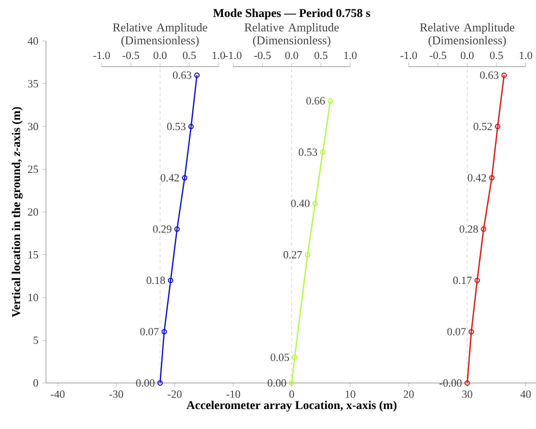 Image resolution: width=536 pixels, height=429 pixels. What do you see at coordinates (351, 394) in the screenshot?
I see `x-tick-label: 10` at bounding box center [351, 394].